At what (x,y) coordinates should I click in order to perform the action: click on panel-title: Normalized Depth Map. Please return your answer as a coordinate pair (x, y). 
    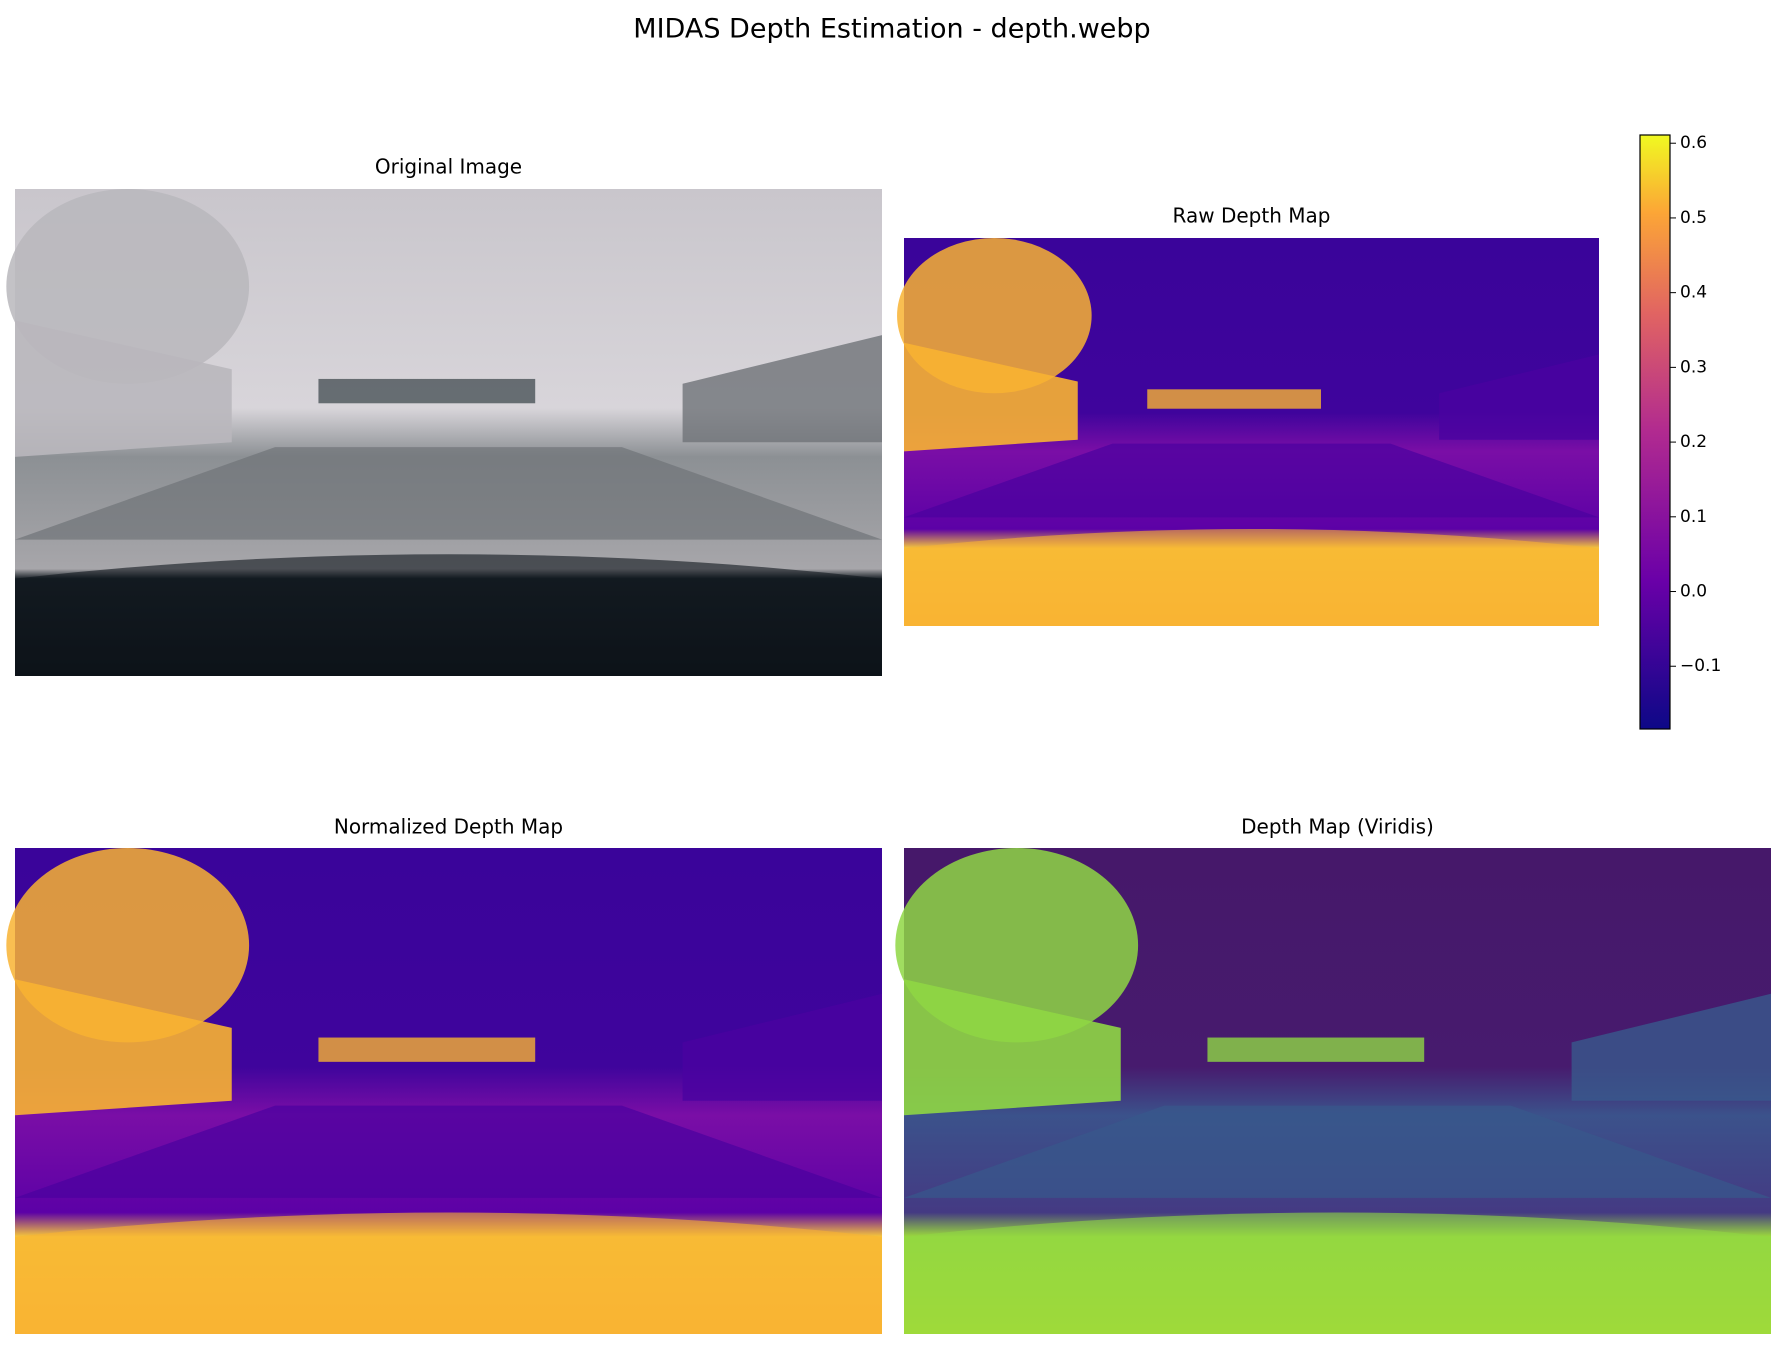
    Looking at the image, I should click on (448, 827).